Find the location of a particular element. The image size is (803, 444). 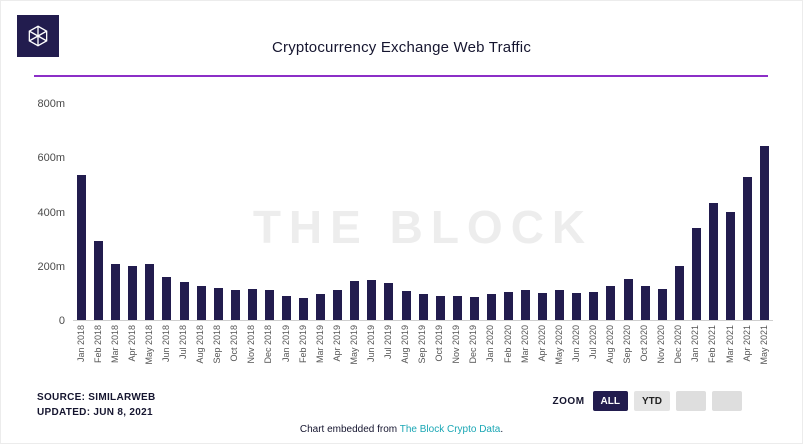

bar-apr-2019 is located at coordinates (338, 304).